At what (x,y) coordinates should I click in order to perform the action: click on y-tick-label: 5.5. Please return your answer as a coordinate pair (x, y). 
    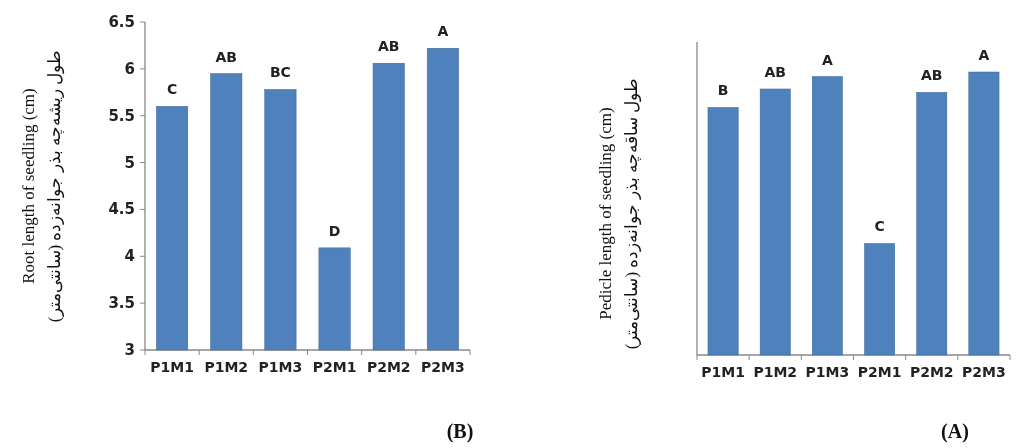
    Looking at the image, I should click on (121, 115).